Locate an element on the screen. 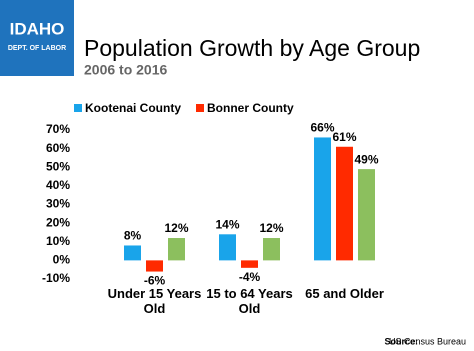  y-tick-label: 60% is located at coordinates (58, 148).